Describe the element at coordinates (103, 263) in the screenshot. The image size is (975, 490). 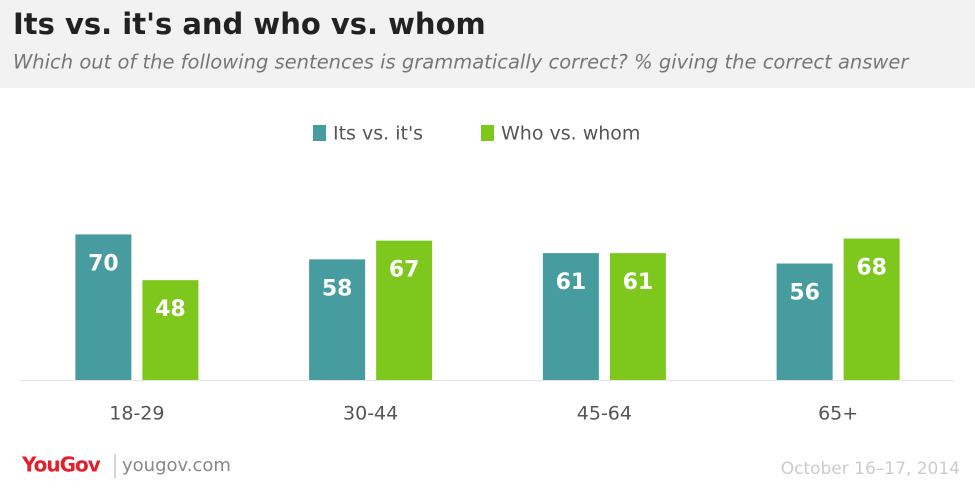
I see `value-label: 70` at that location.